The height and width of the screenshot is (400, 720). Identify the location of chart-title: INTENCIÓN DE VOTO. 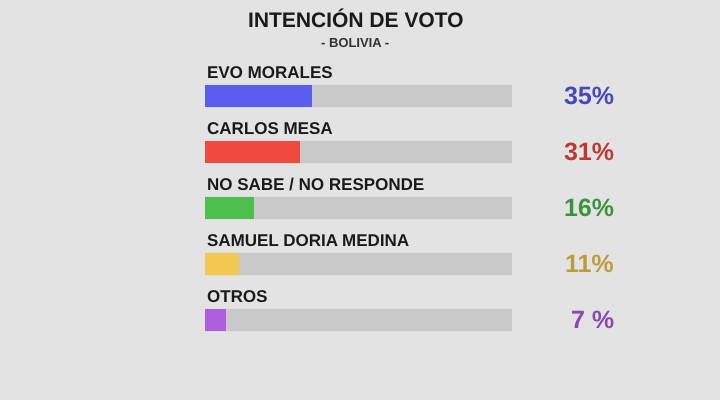
(356, 20).